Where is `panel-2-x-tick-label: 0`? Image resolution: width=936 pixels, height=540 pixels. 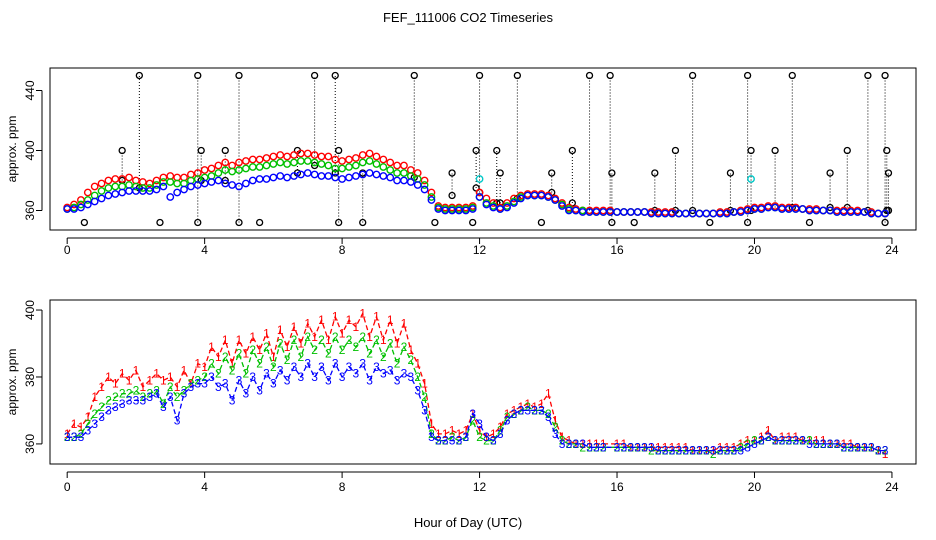 panel-2-x-tick-label: 0 is located at coordinates (67, 487).